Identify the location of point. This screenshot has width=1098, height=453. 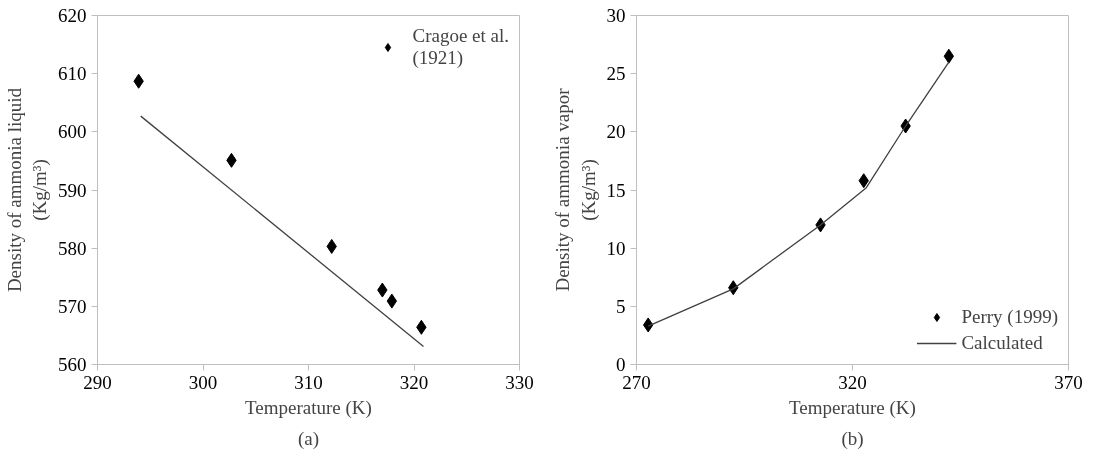
(392, 301).